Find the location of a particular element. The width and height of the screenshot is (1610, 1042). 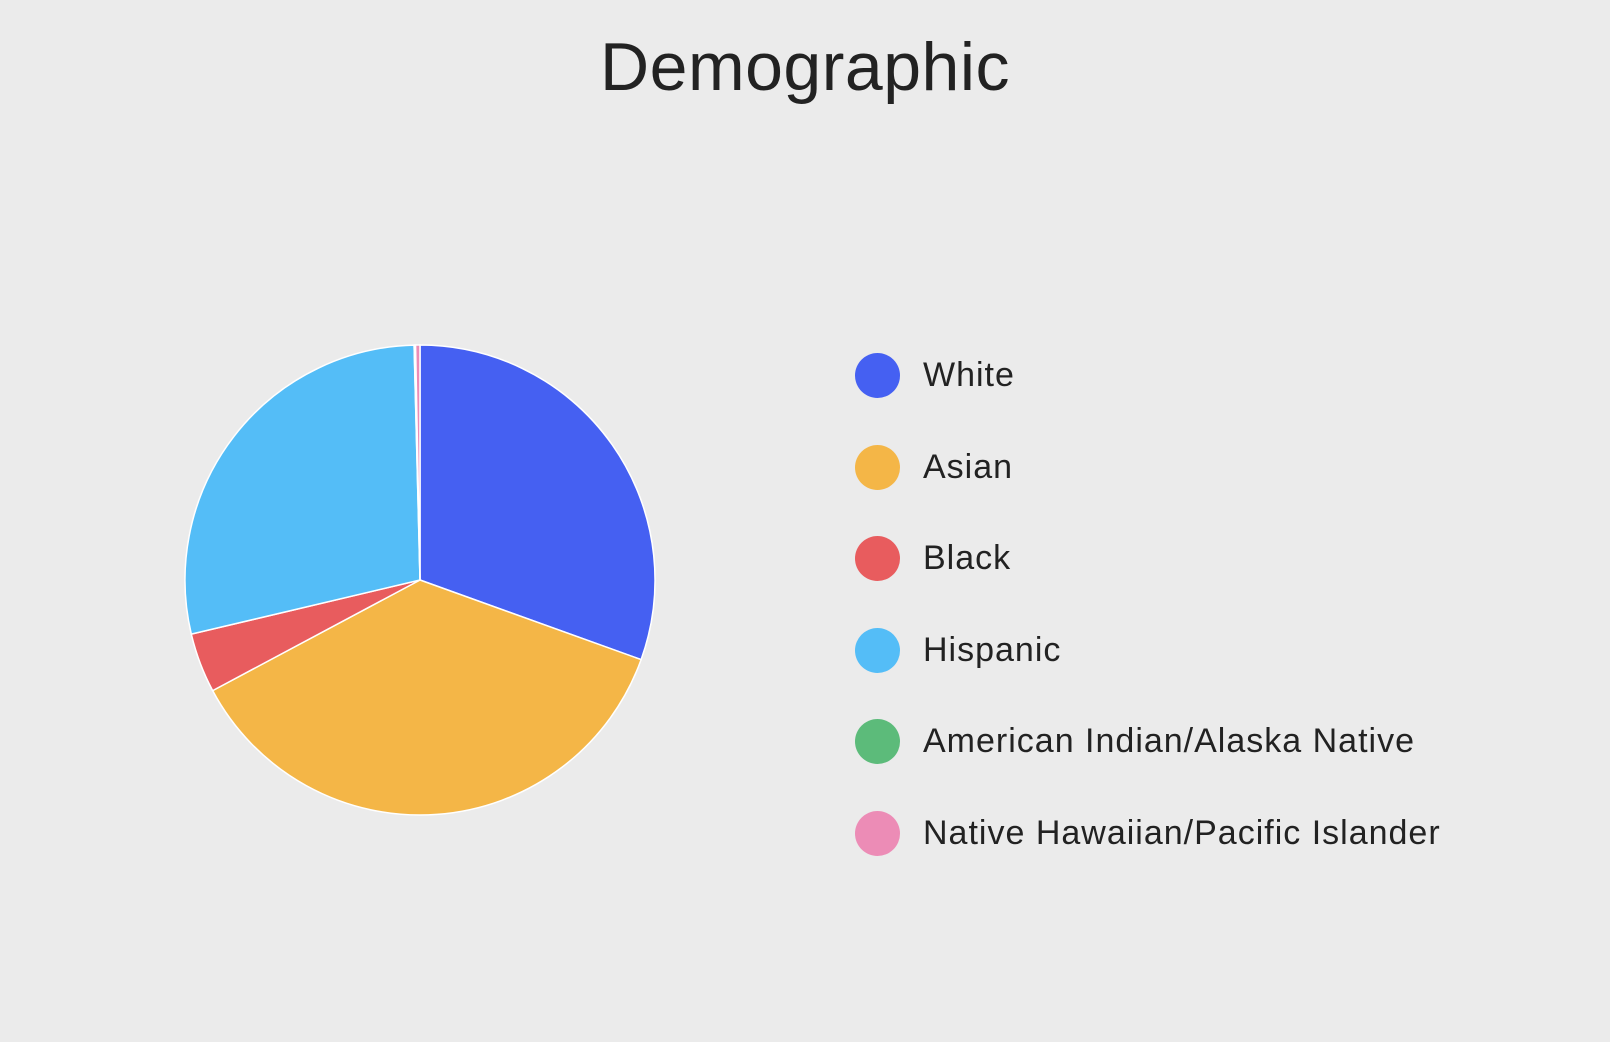

legend-item: Native Hawaiian/Pacific Islander is located at coordinates (1148, 834).